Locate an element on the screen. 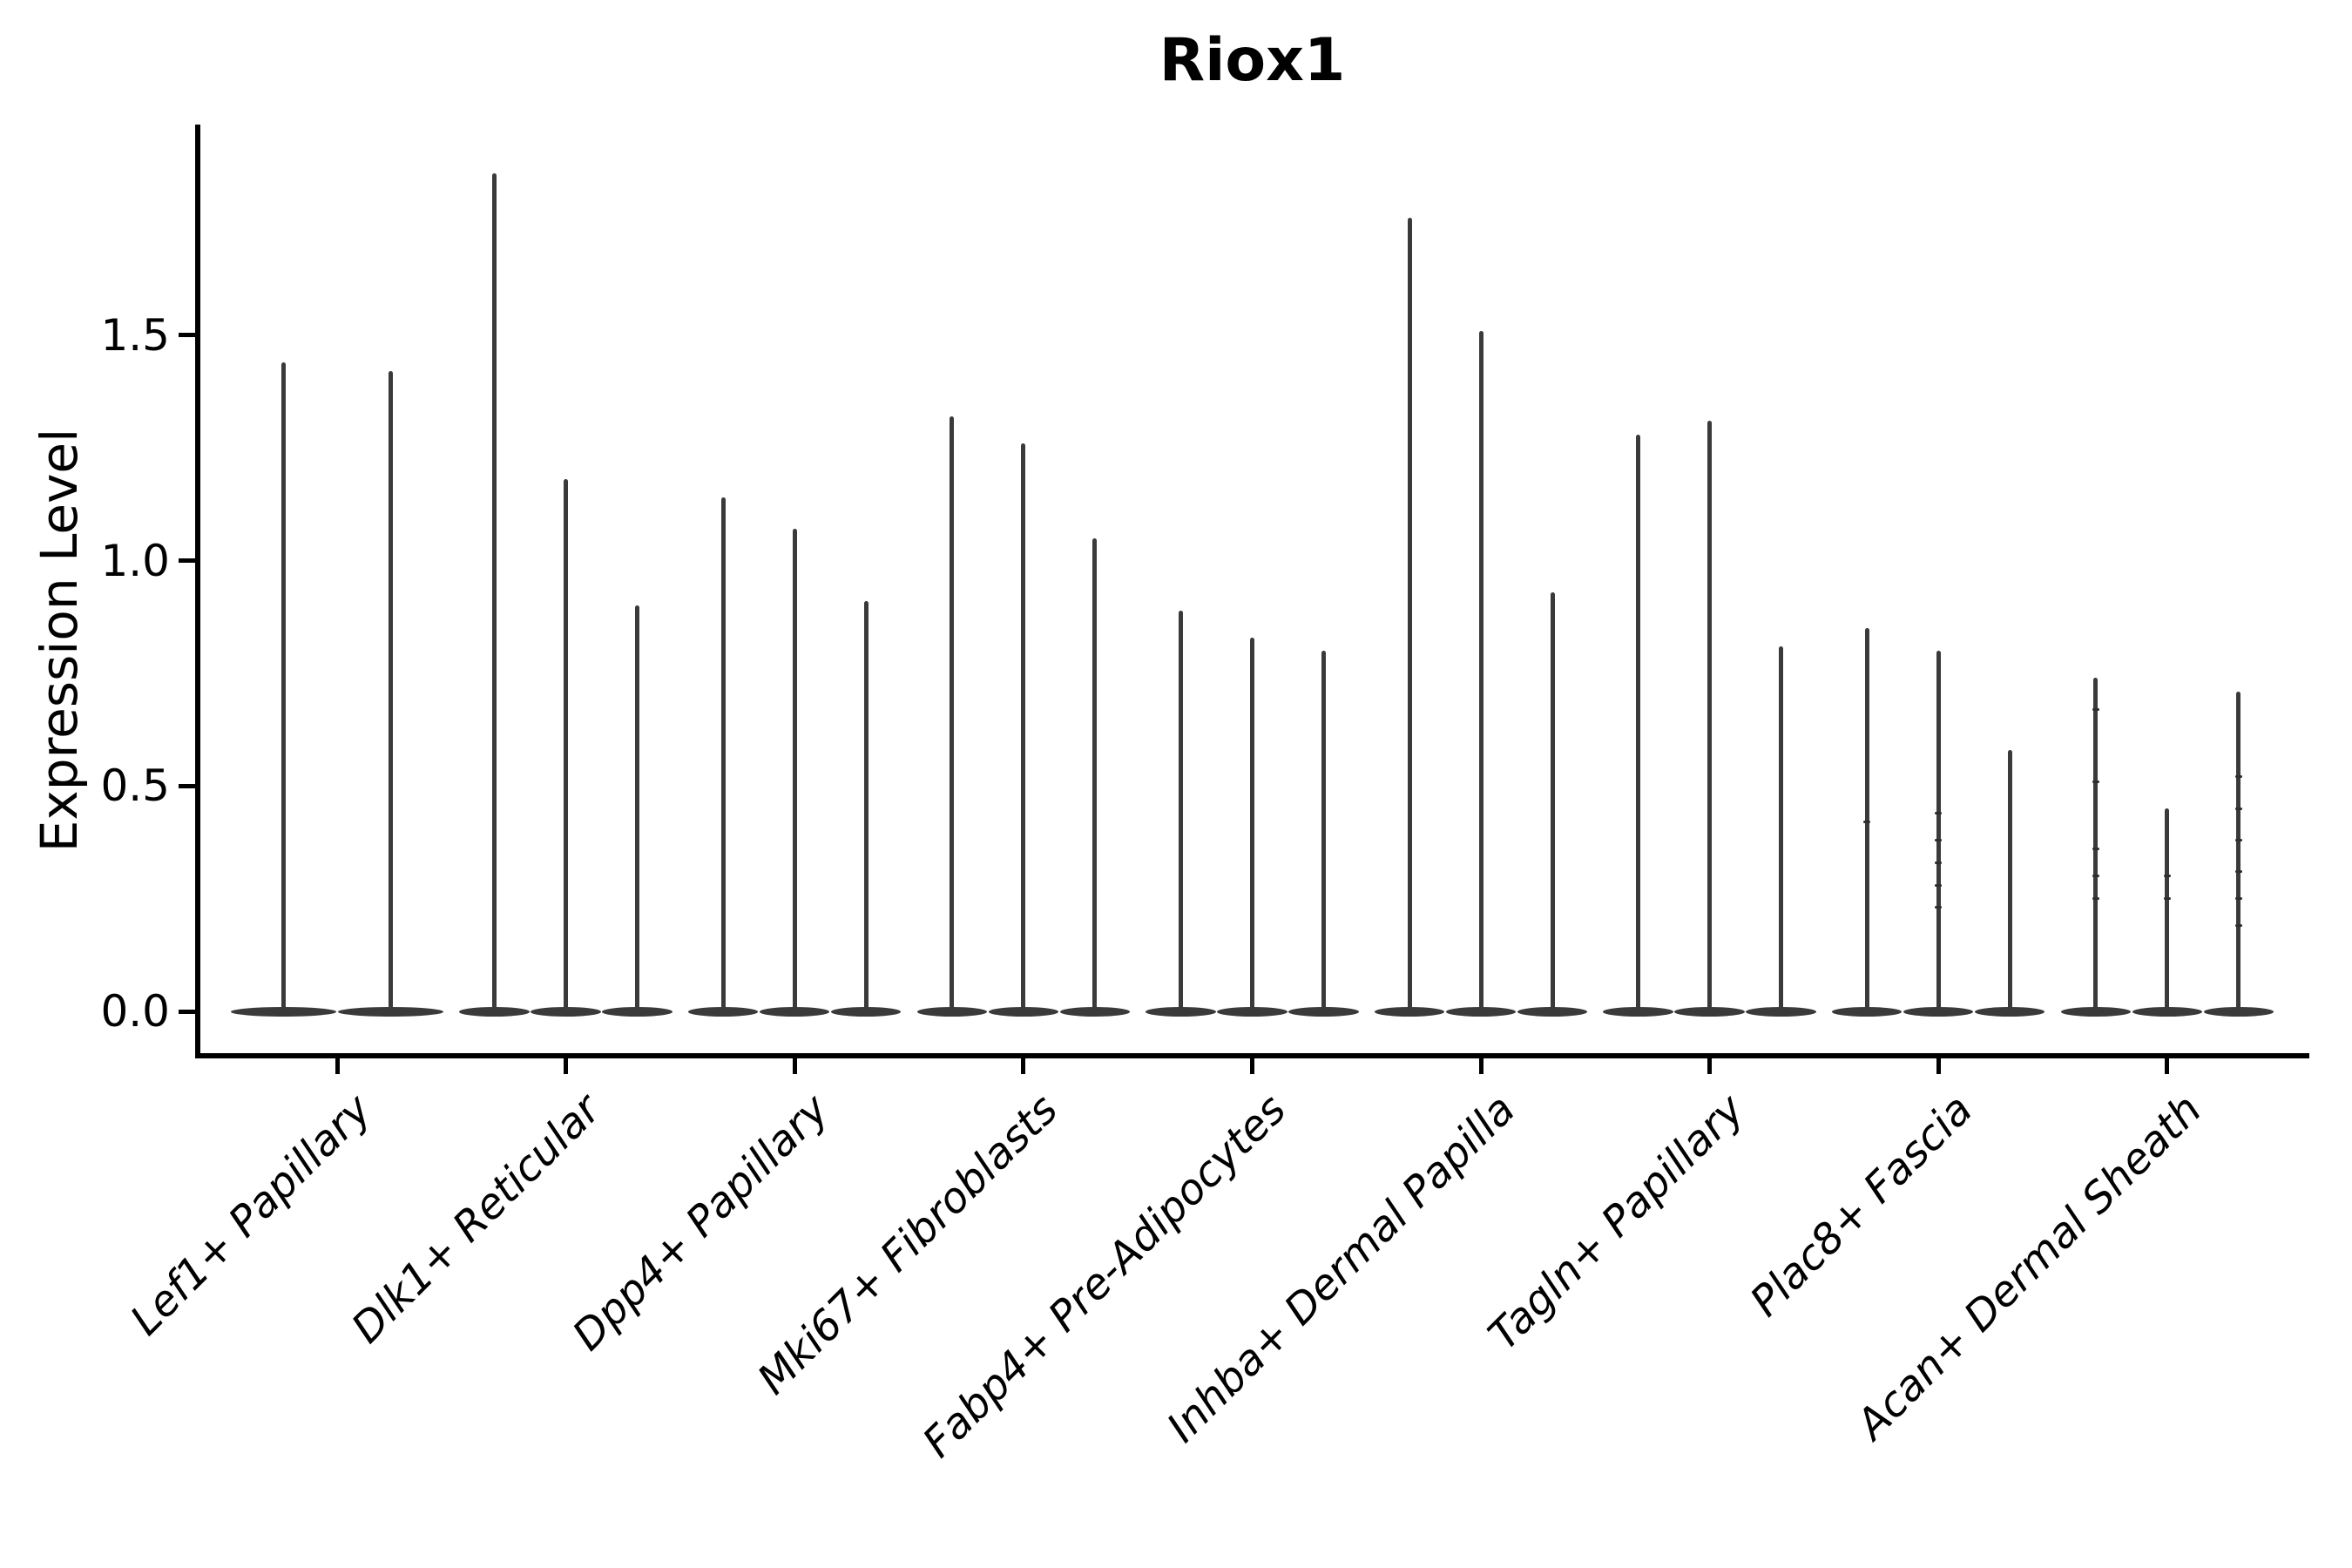 This screenshot has height=1568, width=2352. x-tick-label-text: Dlk1+ Reticular is located at coordinates (475, 1219).